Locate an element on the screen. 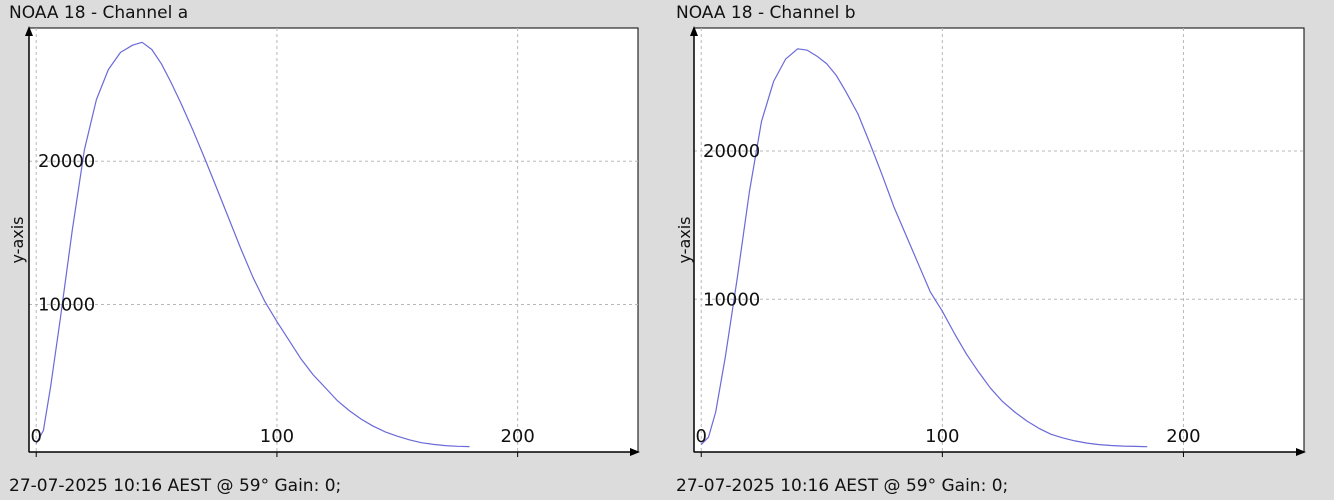  chart-title: NOAA 18 - Channel a is located at coordinates (99, 13).